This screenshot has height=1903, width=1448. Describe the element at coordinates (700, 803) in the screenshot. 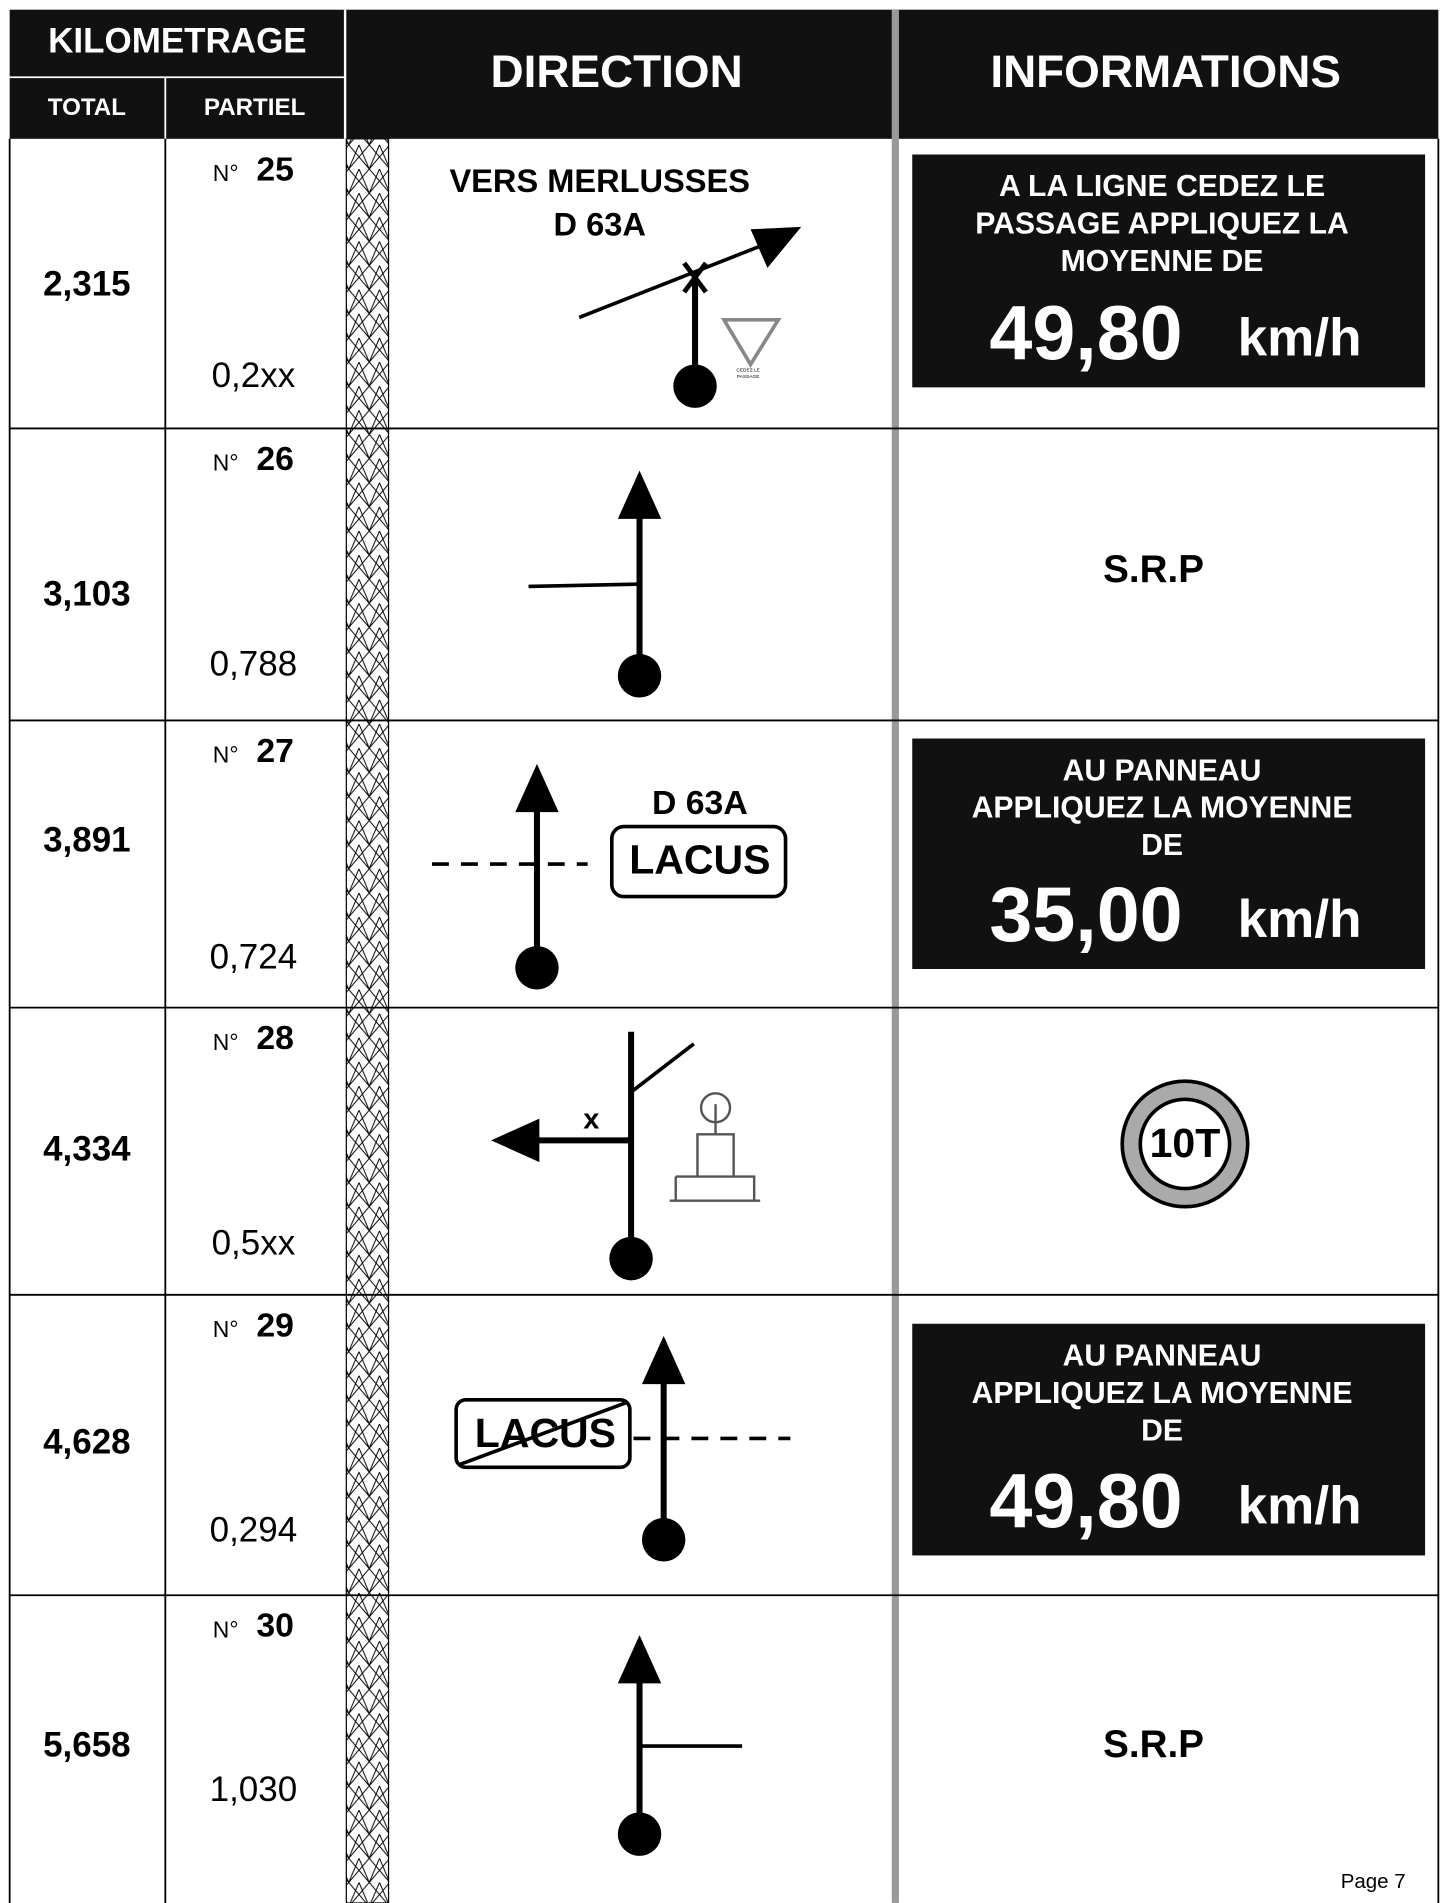

I see `road-number: D 63A` at that location.